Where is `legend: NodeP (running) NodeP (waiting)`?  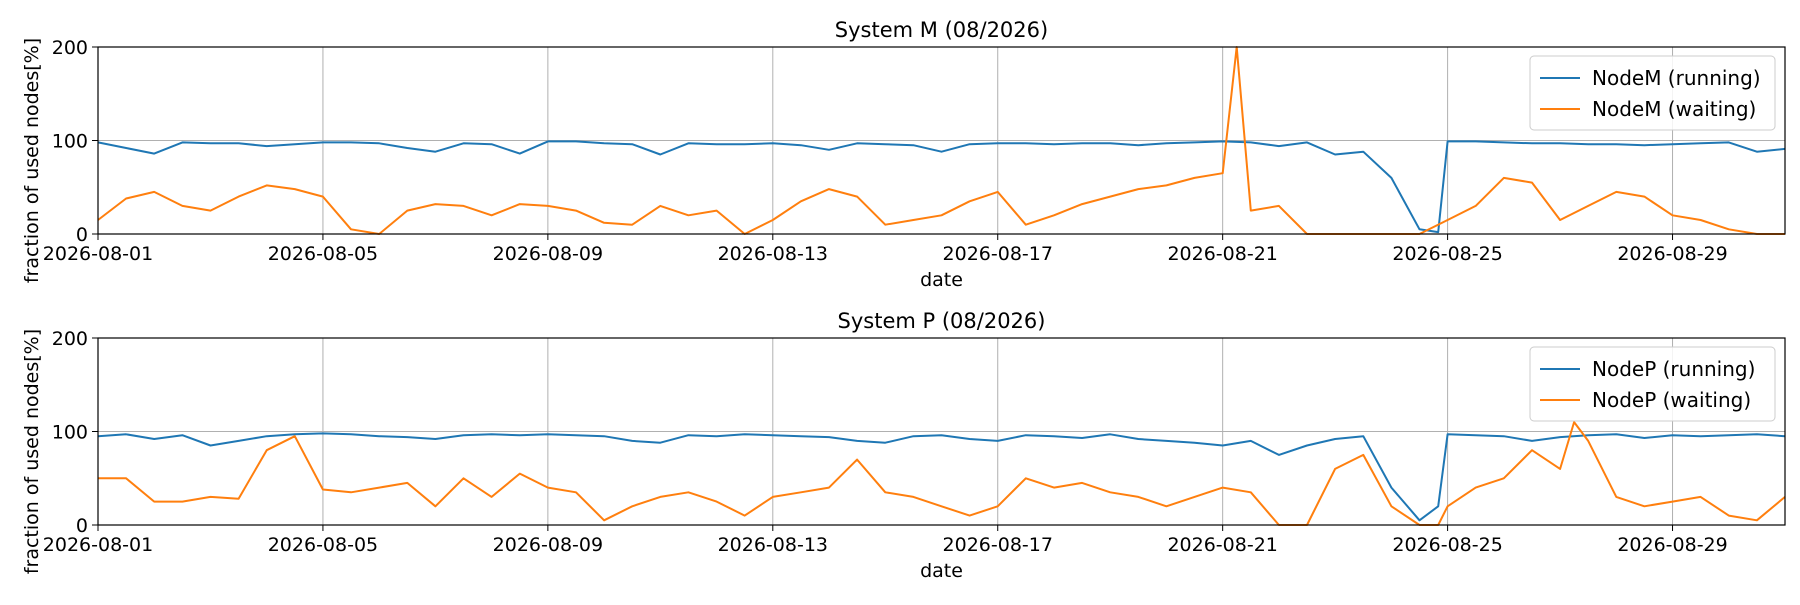 legend: NodeP (running) NodeP (waiting) is located at coordinates (1652, 384).